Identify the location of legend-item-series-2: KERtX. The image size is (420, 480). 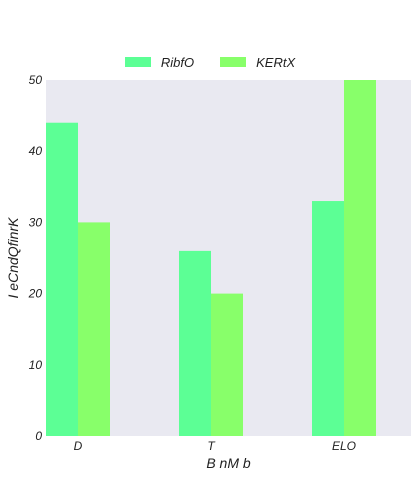
(257, 62).